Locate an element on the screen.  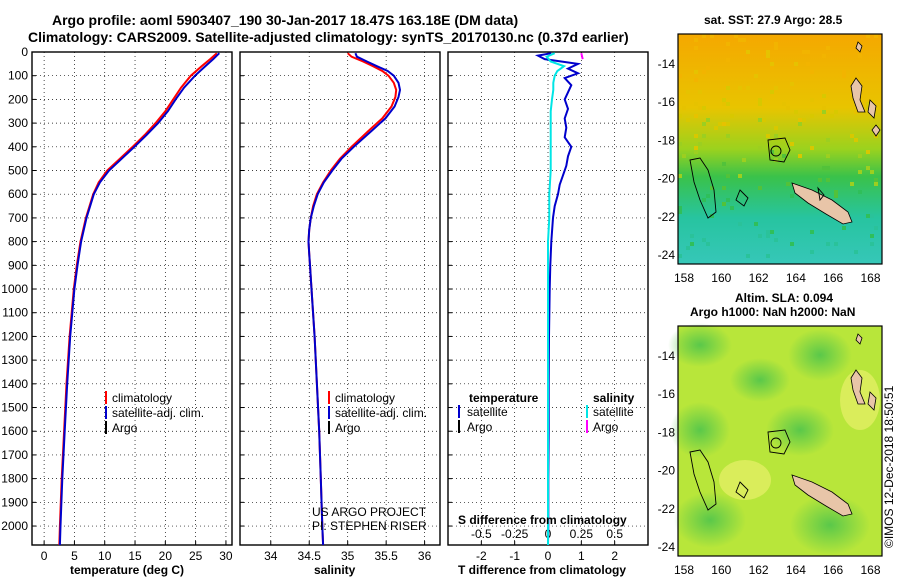
sst-lon-labels: 158 160 162 164 166 168 is located at coordinates (777, 278).